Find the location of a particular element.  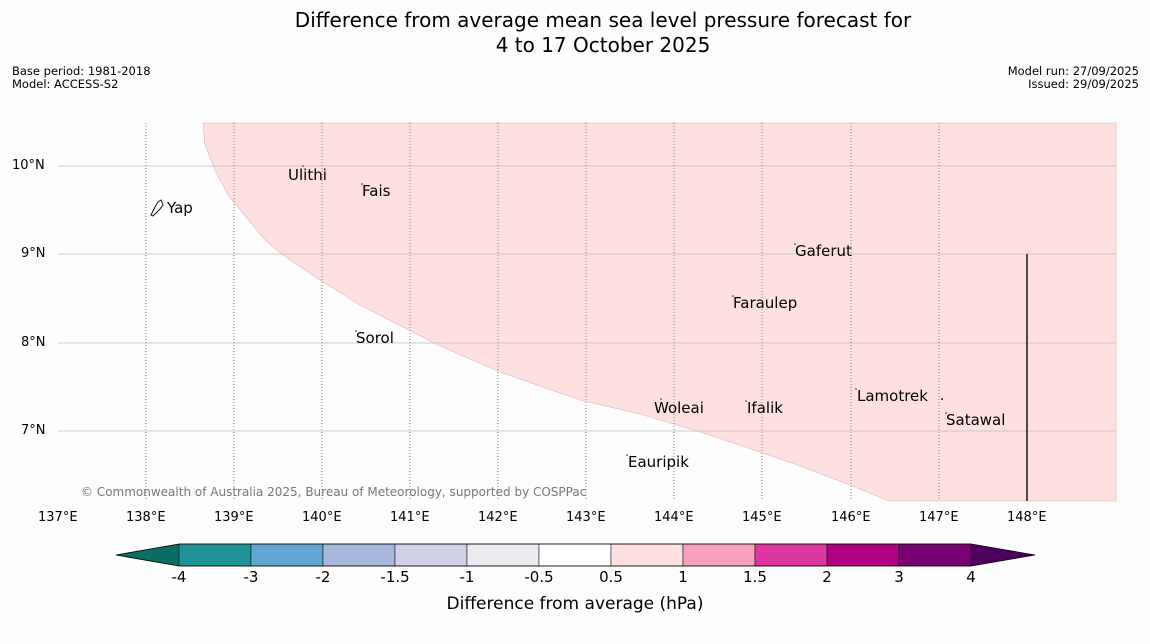

lon-label-138e: 138°E is located at coordinates (146, 517).